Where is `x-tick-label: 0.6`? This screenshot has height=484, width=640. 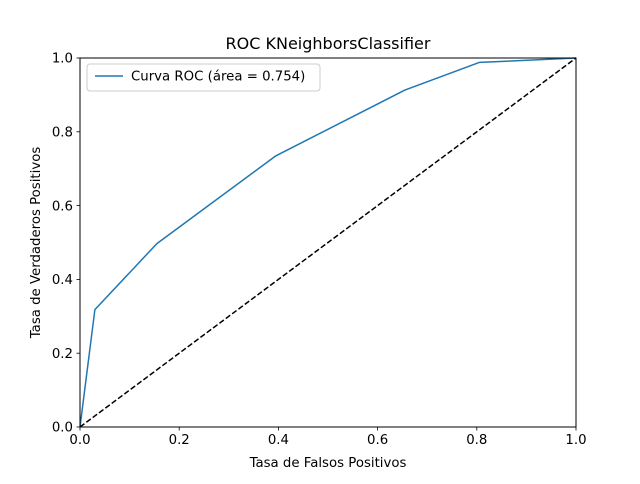
x-tick-label: 0.6 is located at coordinates (377, 440).